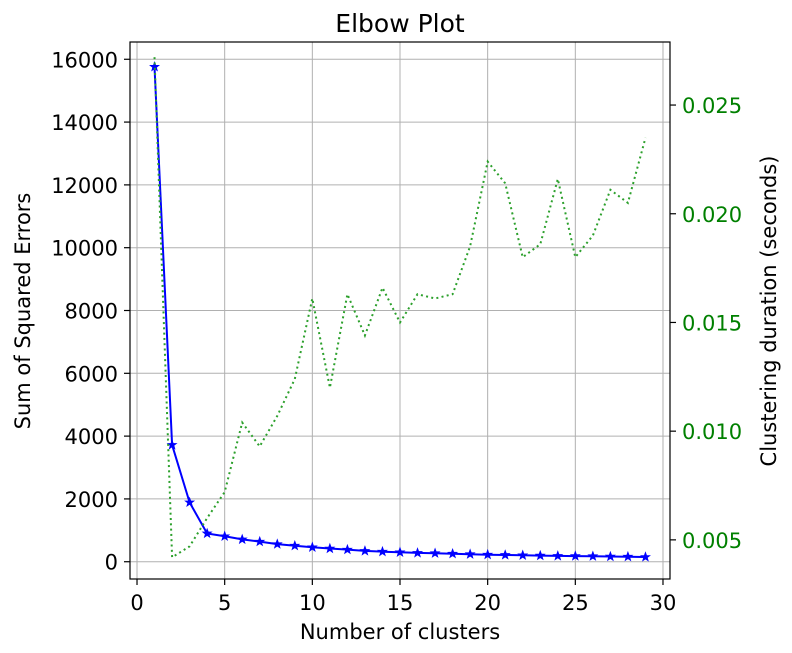  Describe the element at coordinates (84, 186) in the screenshot. I see `y-tick-label: 12000` at that location.